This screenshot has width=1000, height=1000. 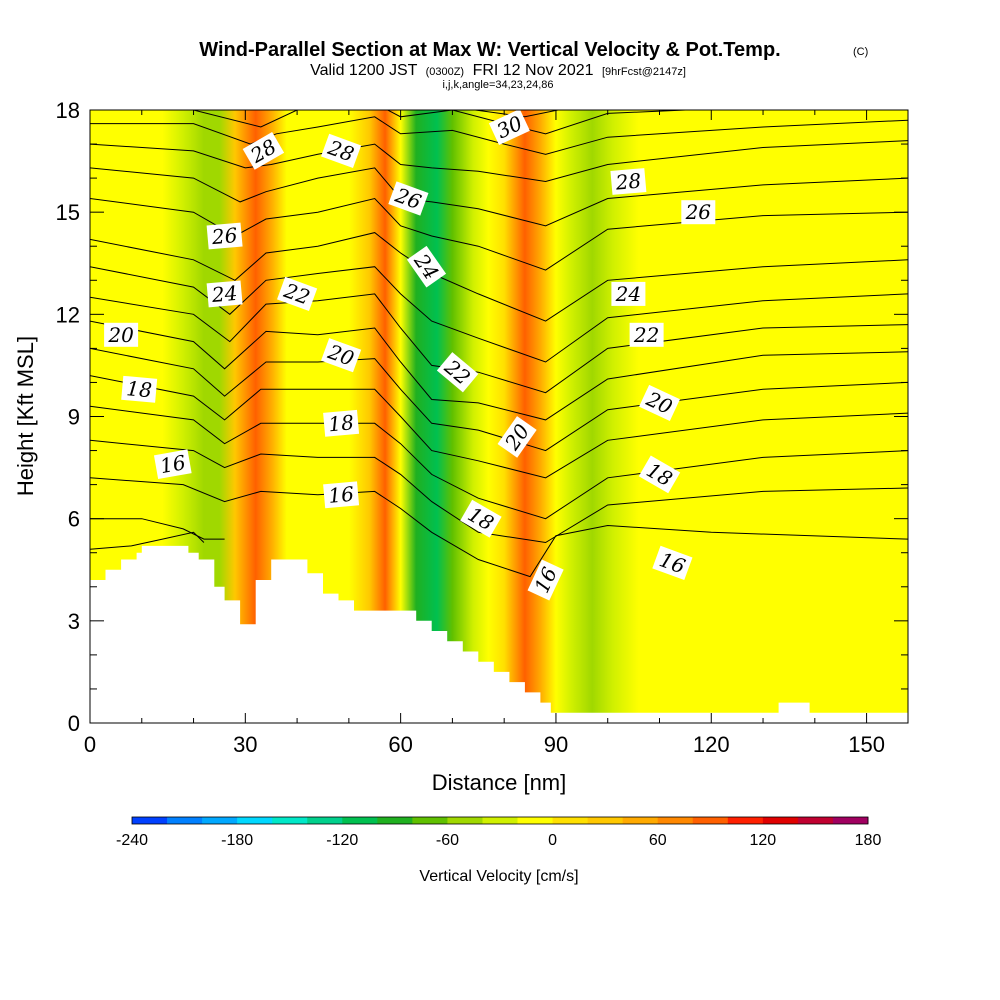 What do you see at coordinates (556, 744) in the screenshot?
I see `x-tick-label: 90` at bounding box center [556, 744].